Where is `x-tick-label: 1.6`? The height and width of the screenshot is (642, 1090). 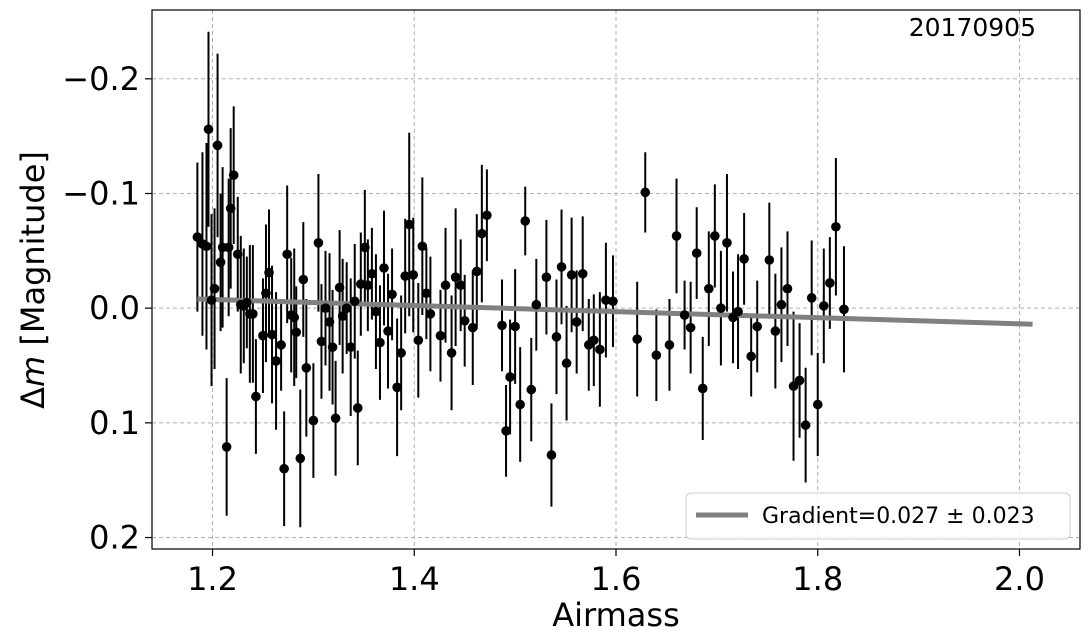 x-tick-label: 1.6 is located at coordinates (616, 579).